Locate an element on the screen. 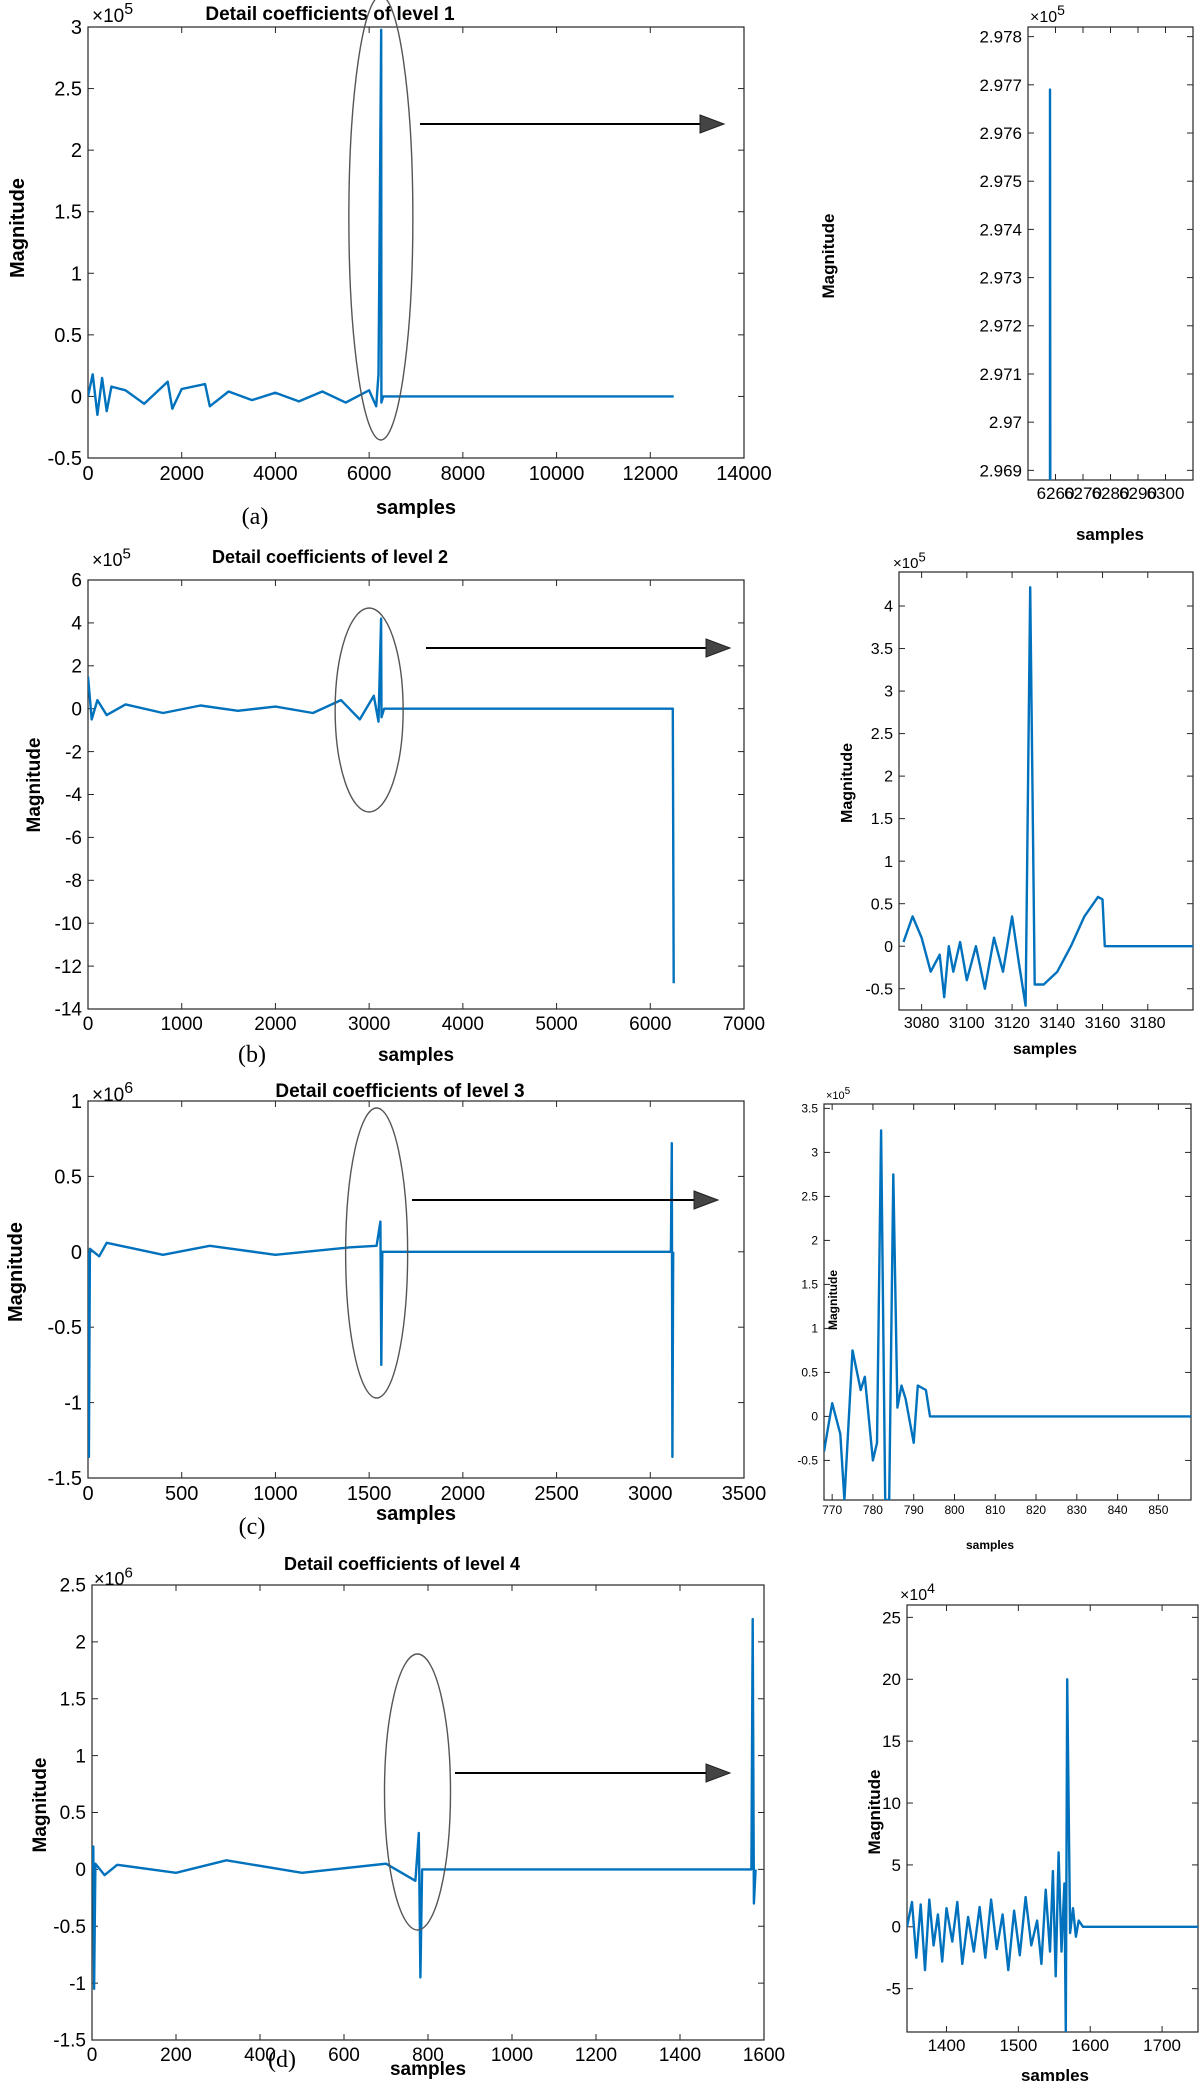  panel-2-ylabel: Magnitude is located at coordinates (34, 785).